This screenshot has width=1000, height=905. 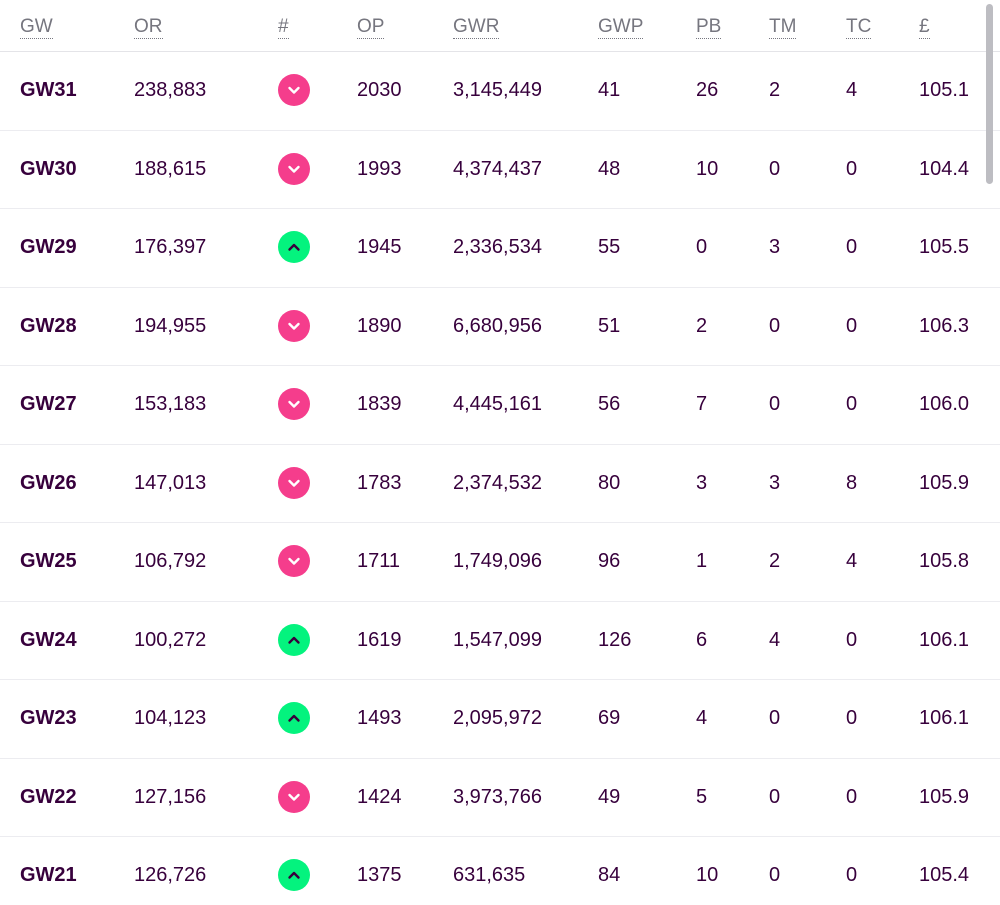 I want to click on scrollbar, so click(x=989, y=94).